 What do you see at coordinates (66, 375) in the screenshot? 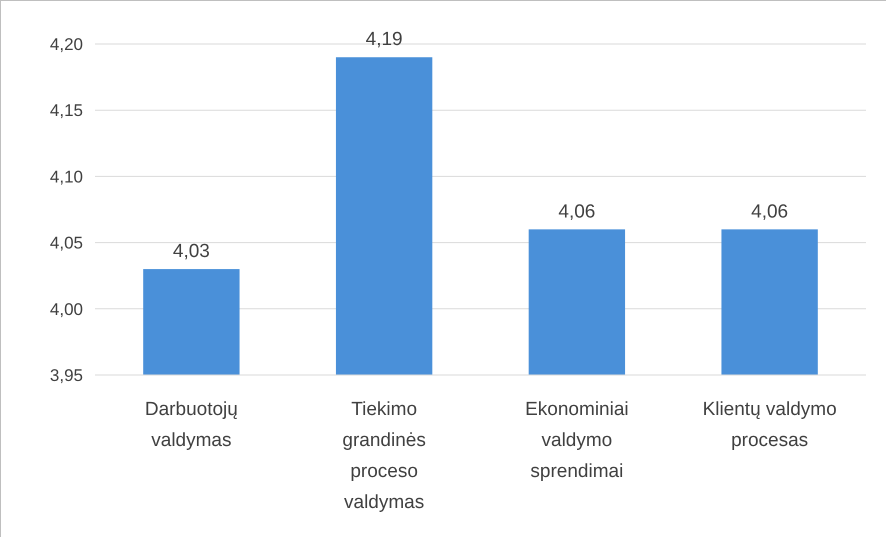
I see `y-tick-label: 3,95` at bounding box center [66, 375].